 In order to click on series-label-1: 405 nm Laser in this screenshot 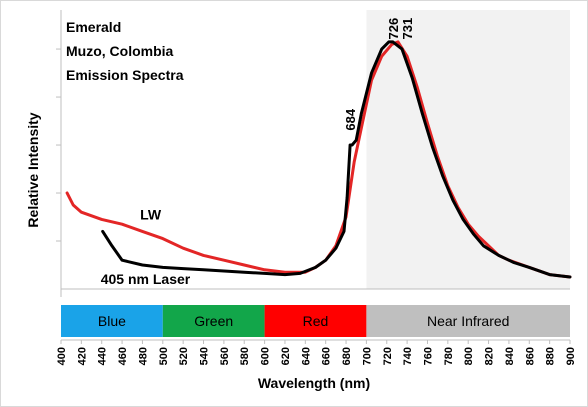, I will do `click(146, 279)`.